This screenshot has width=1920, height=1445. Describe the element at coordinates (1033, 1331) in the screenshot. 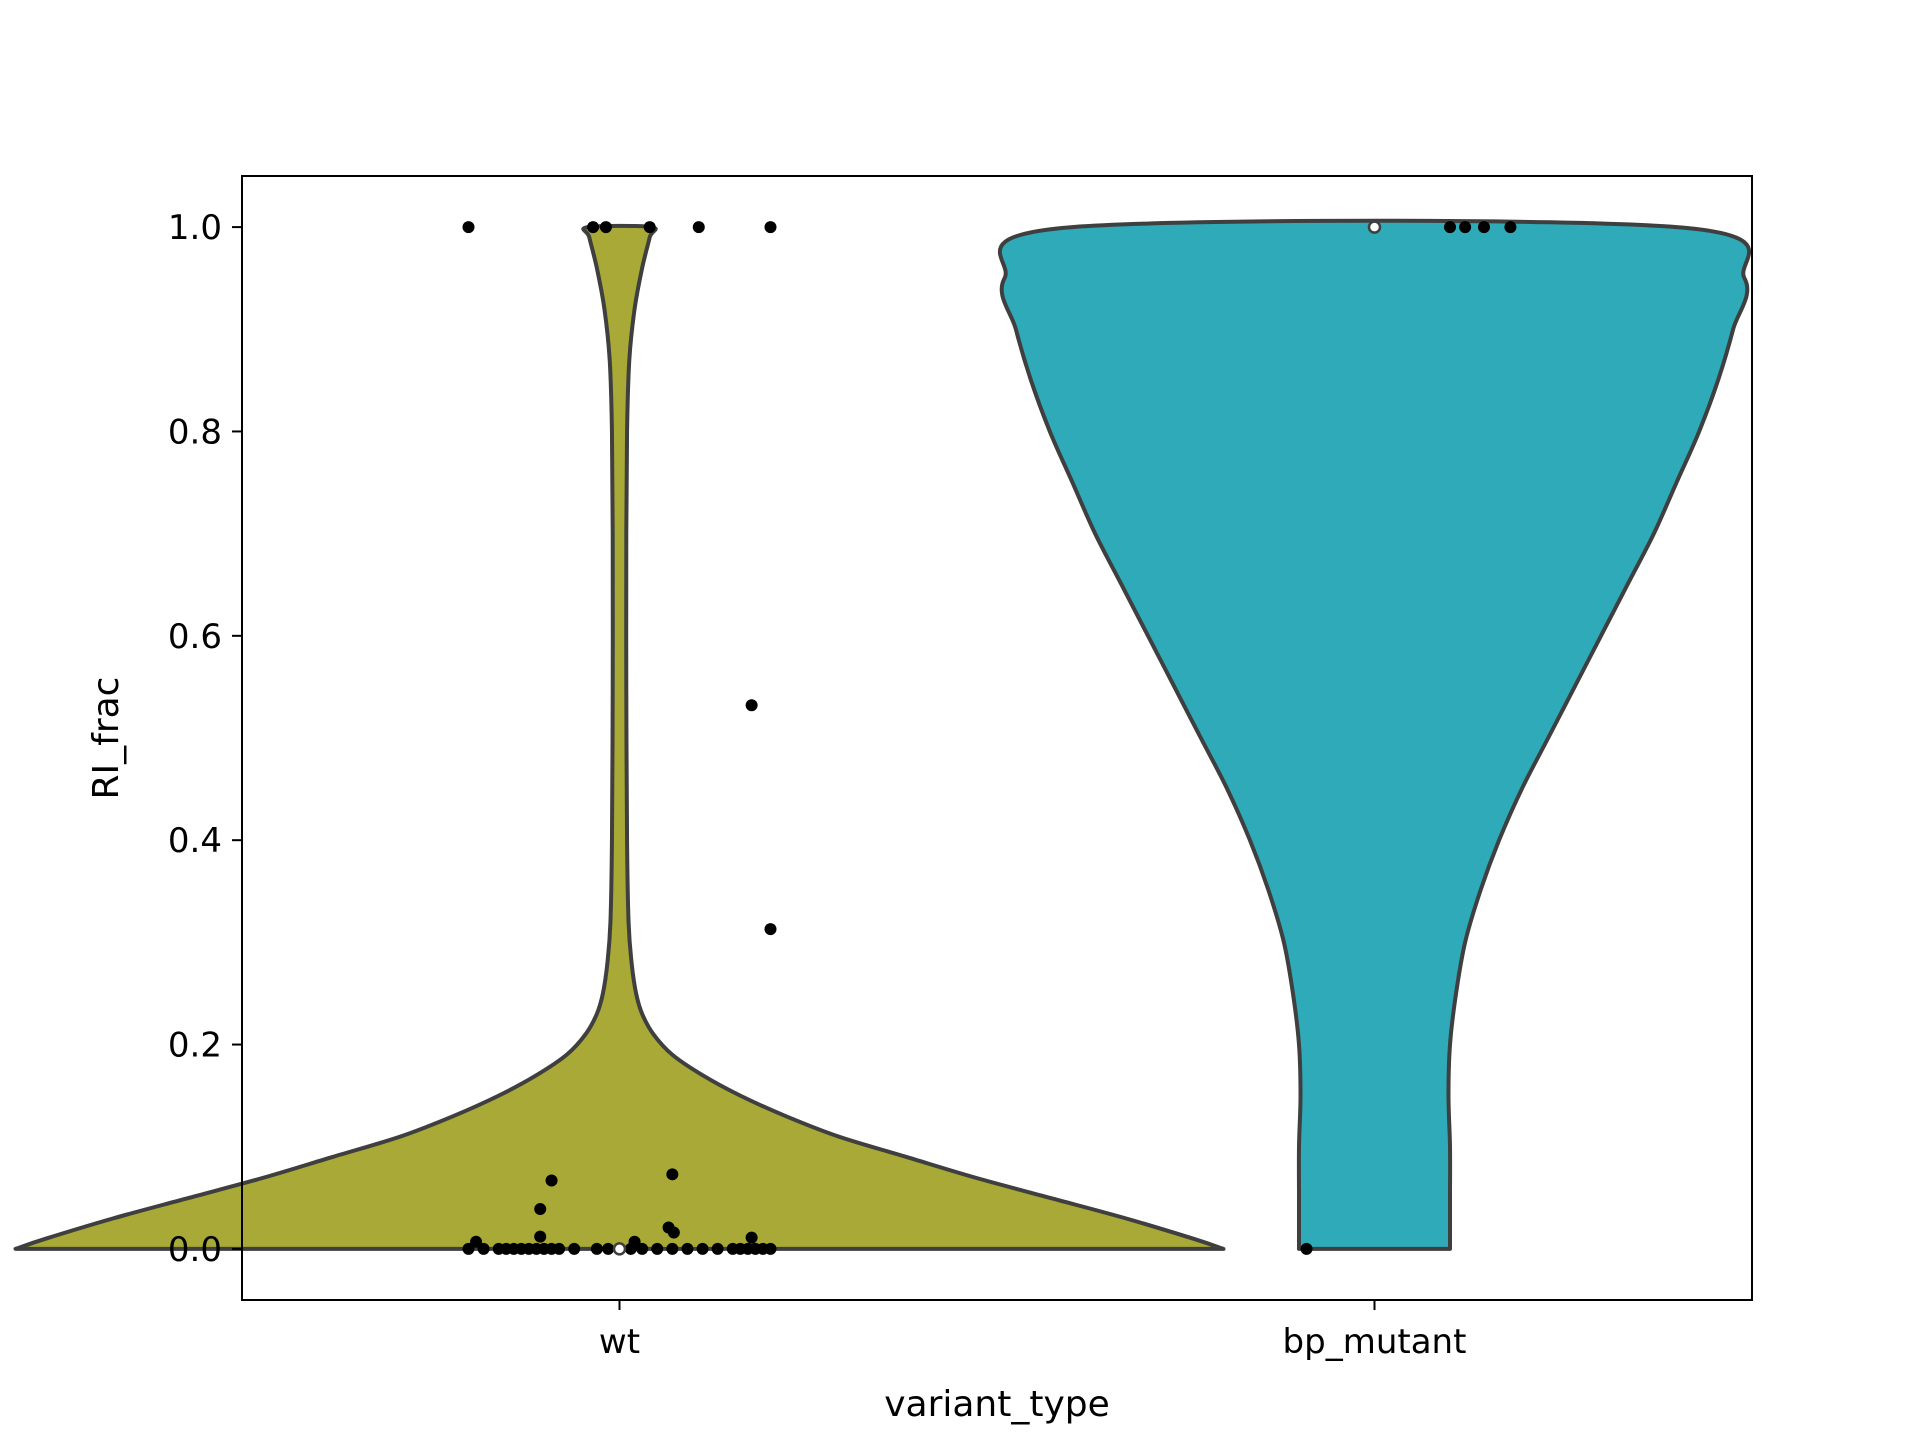

I see `x-axis: wt bp_mutant` at that location.